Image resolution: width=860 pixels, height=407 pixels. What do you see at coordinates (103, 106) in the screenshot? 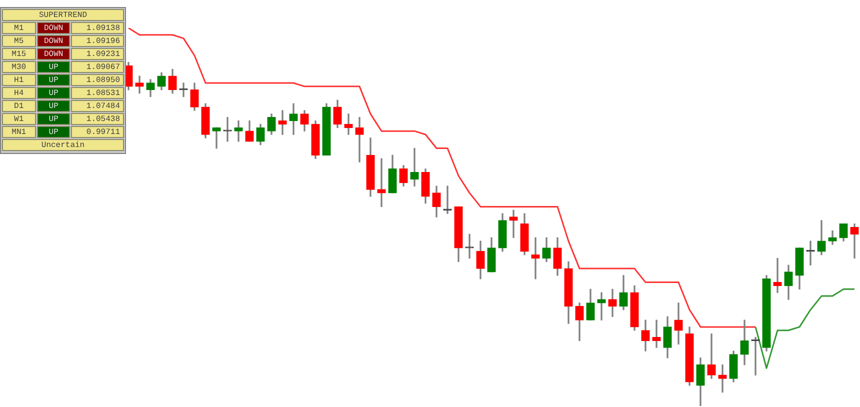
I see `text: 1.07484` at bounding box center [103, 106].